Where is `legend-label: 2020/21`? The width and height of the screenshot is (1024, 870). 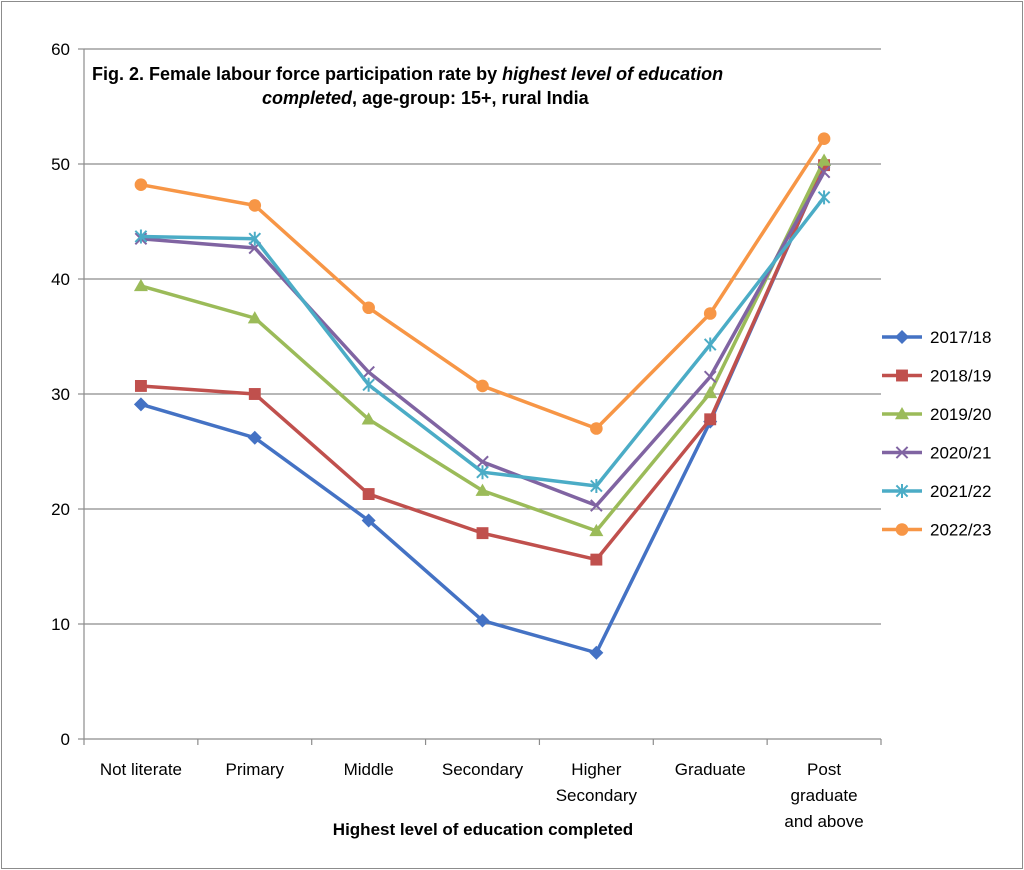 legend-label: 2020/21 is located at coordinates (960, 453).